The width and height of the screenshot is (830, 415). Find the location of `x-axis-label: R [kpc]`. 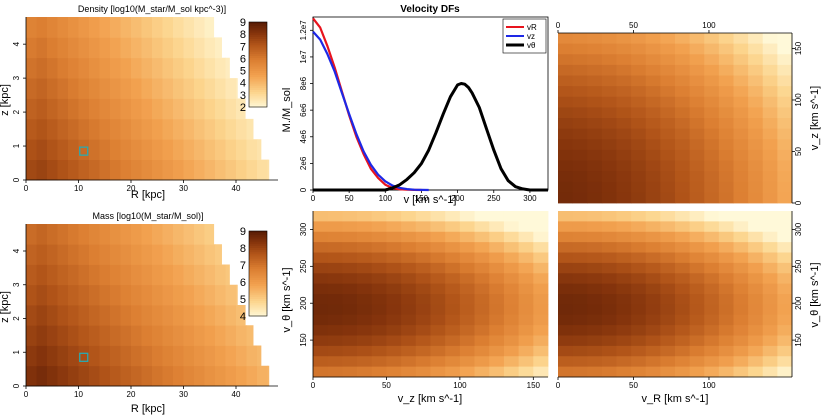

x-axis-label: R [kpc] is located at coordinates (148, 409).